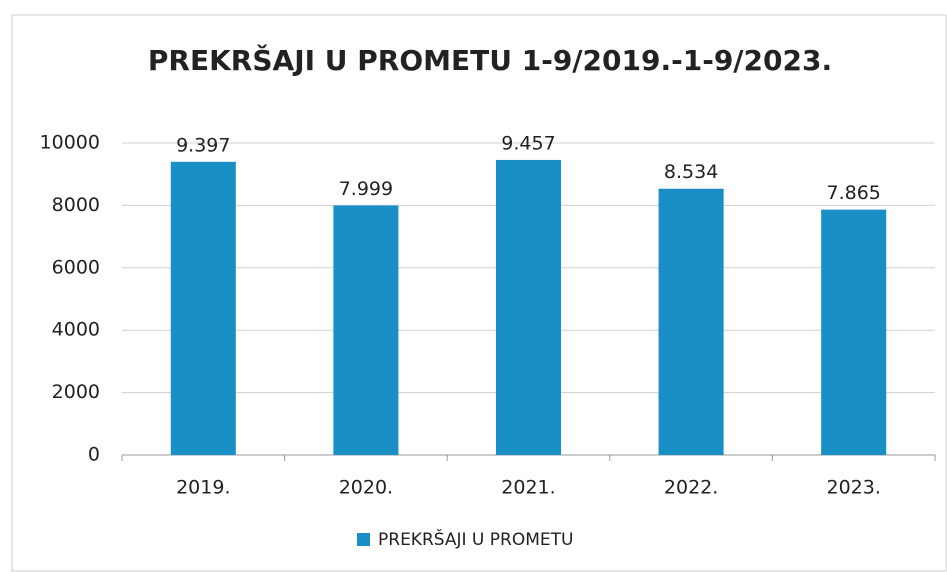  Describe the element at coordinates (490, 60) in the screenshot. I see `chart-title: PREKRŠAJI U PROMETU 1-9/2019.-1-9/2023.` at that location.